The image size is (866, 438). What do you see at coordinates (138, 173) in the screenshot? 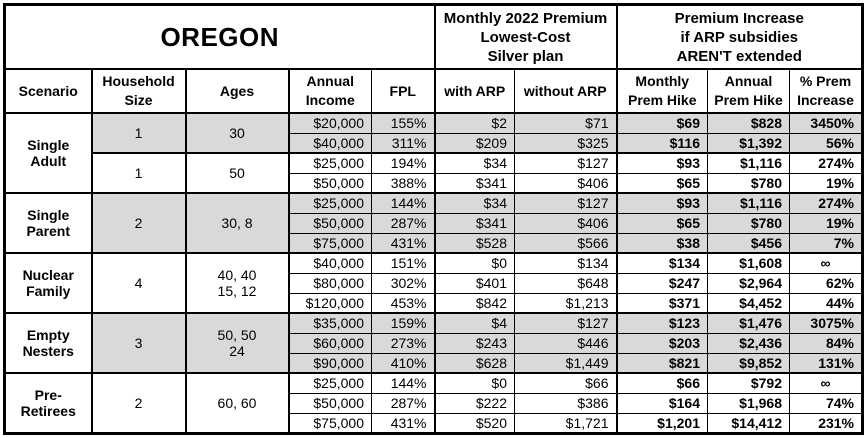
I see `household-size-cell: 1` at bounding box center [138, 173].